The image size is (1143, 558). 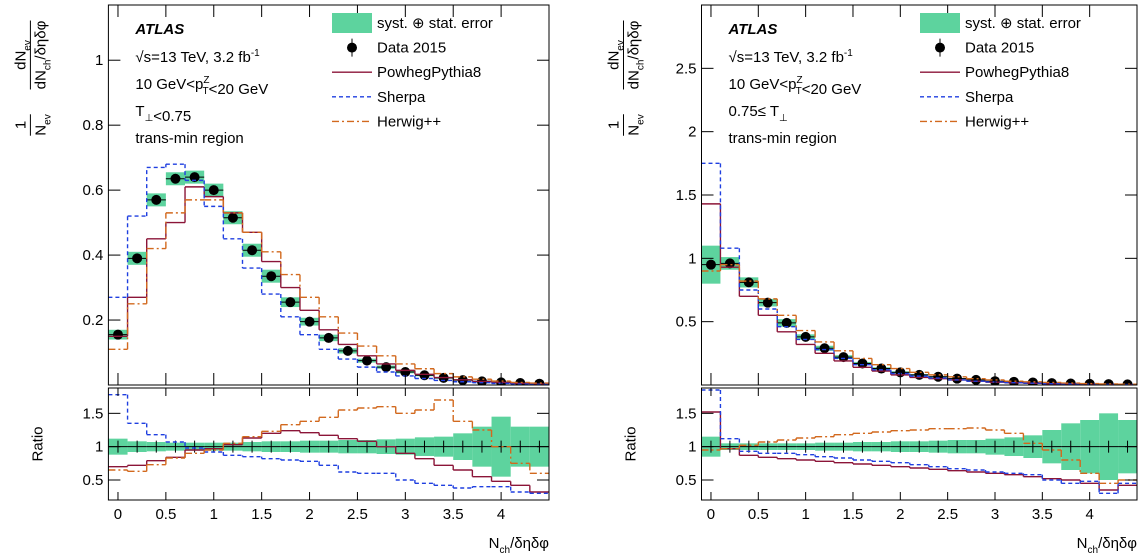 I want to click on y-tick-label: 0.5, so click(x=686, y=322).